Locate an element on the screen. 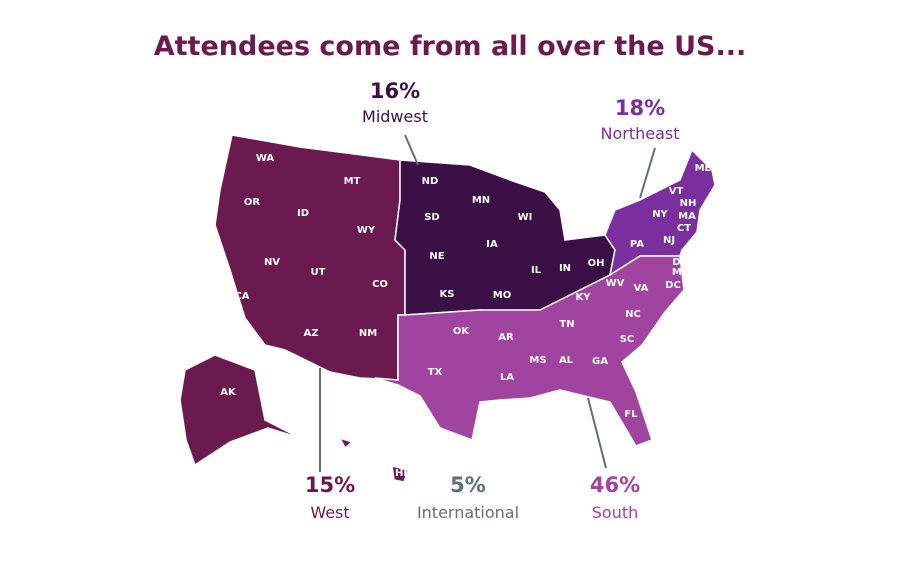 The image size is (900, 565). state-label: KS is located at coordinates (447, 294).